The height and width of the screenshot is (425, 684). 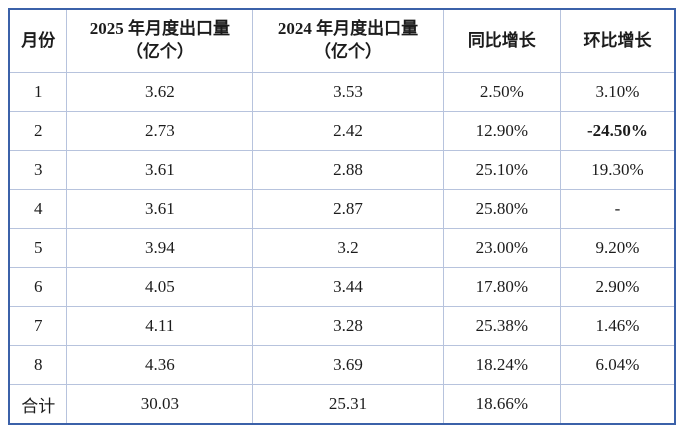 I want to click on cell-yoy-growth: 12.90%, so click(x=501, y=131).